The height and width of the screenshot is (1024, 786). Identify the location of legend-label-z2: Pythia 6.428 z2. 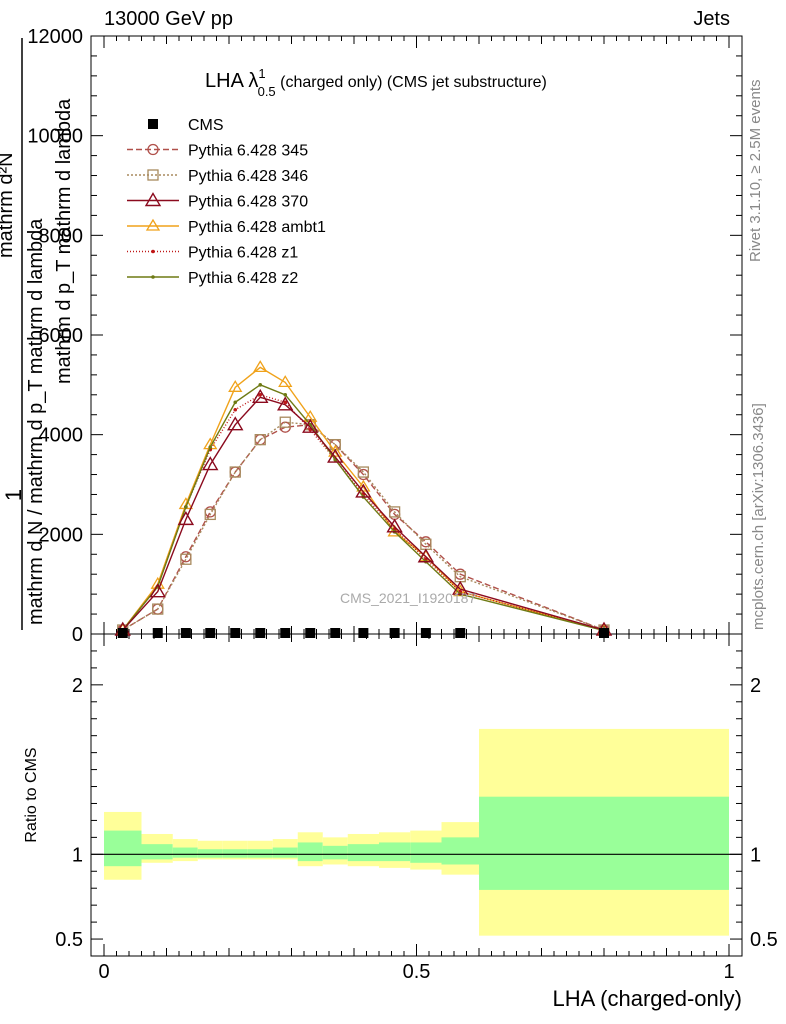
(243, 278).